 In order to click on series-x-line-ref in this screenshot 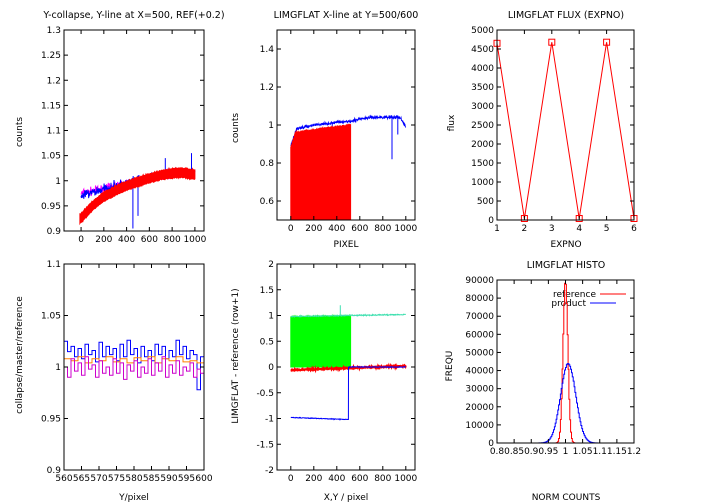, I will do `click(321, 340)`.